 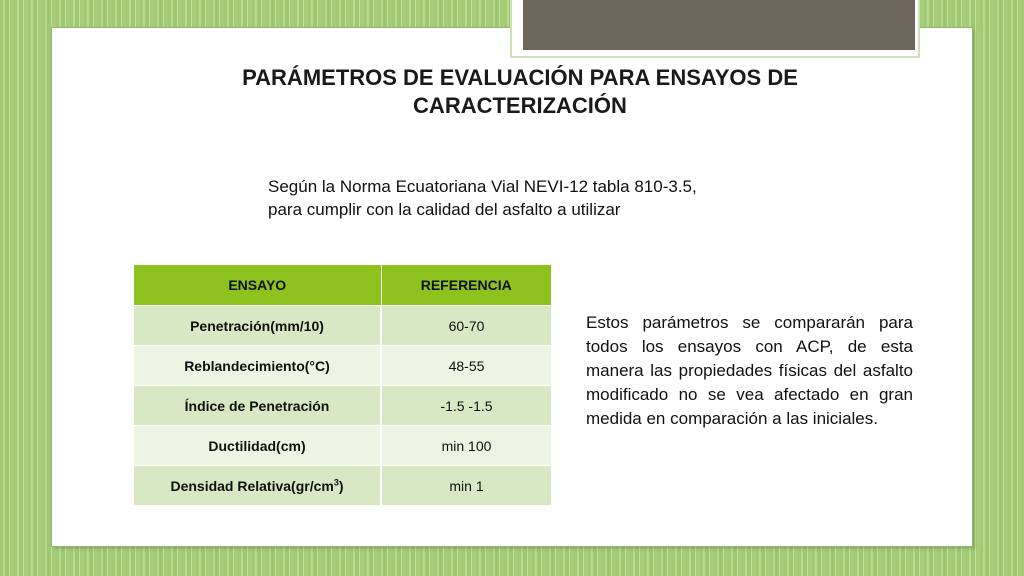 I want to click on referencia-cell: -1.5 -1.5, so click(x=466, y=405).